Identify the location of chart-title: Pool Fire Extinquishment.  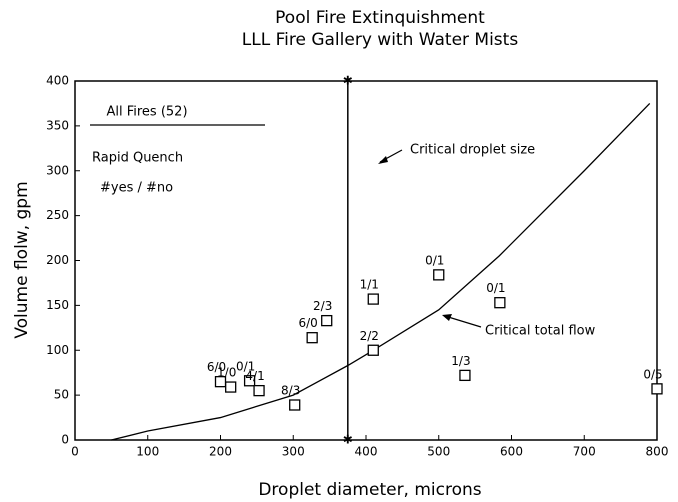
(380, 18).